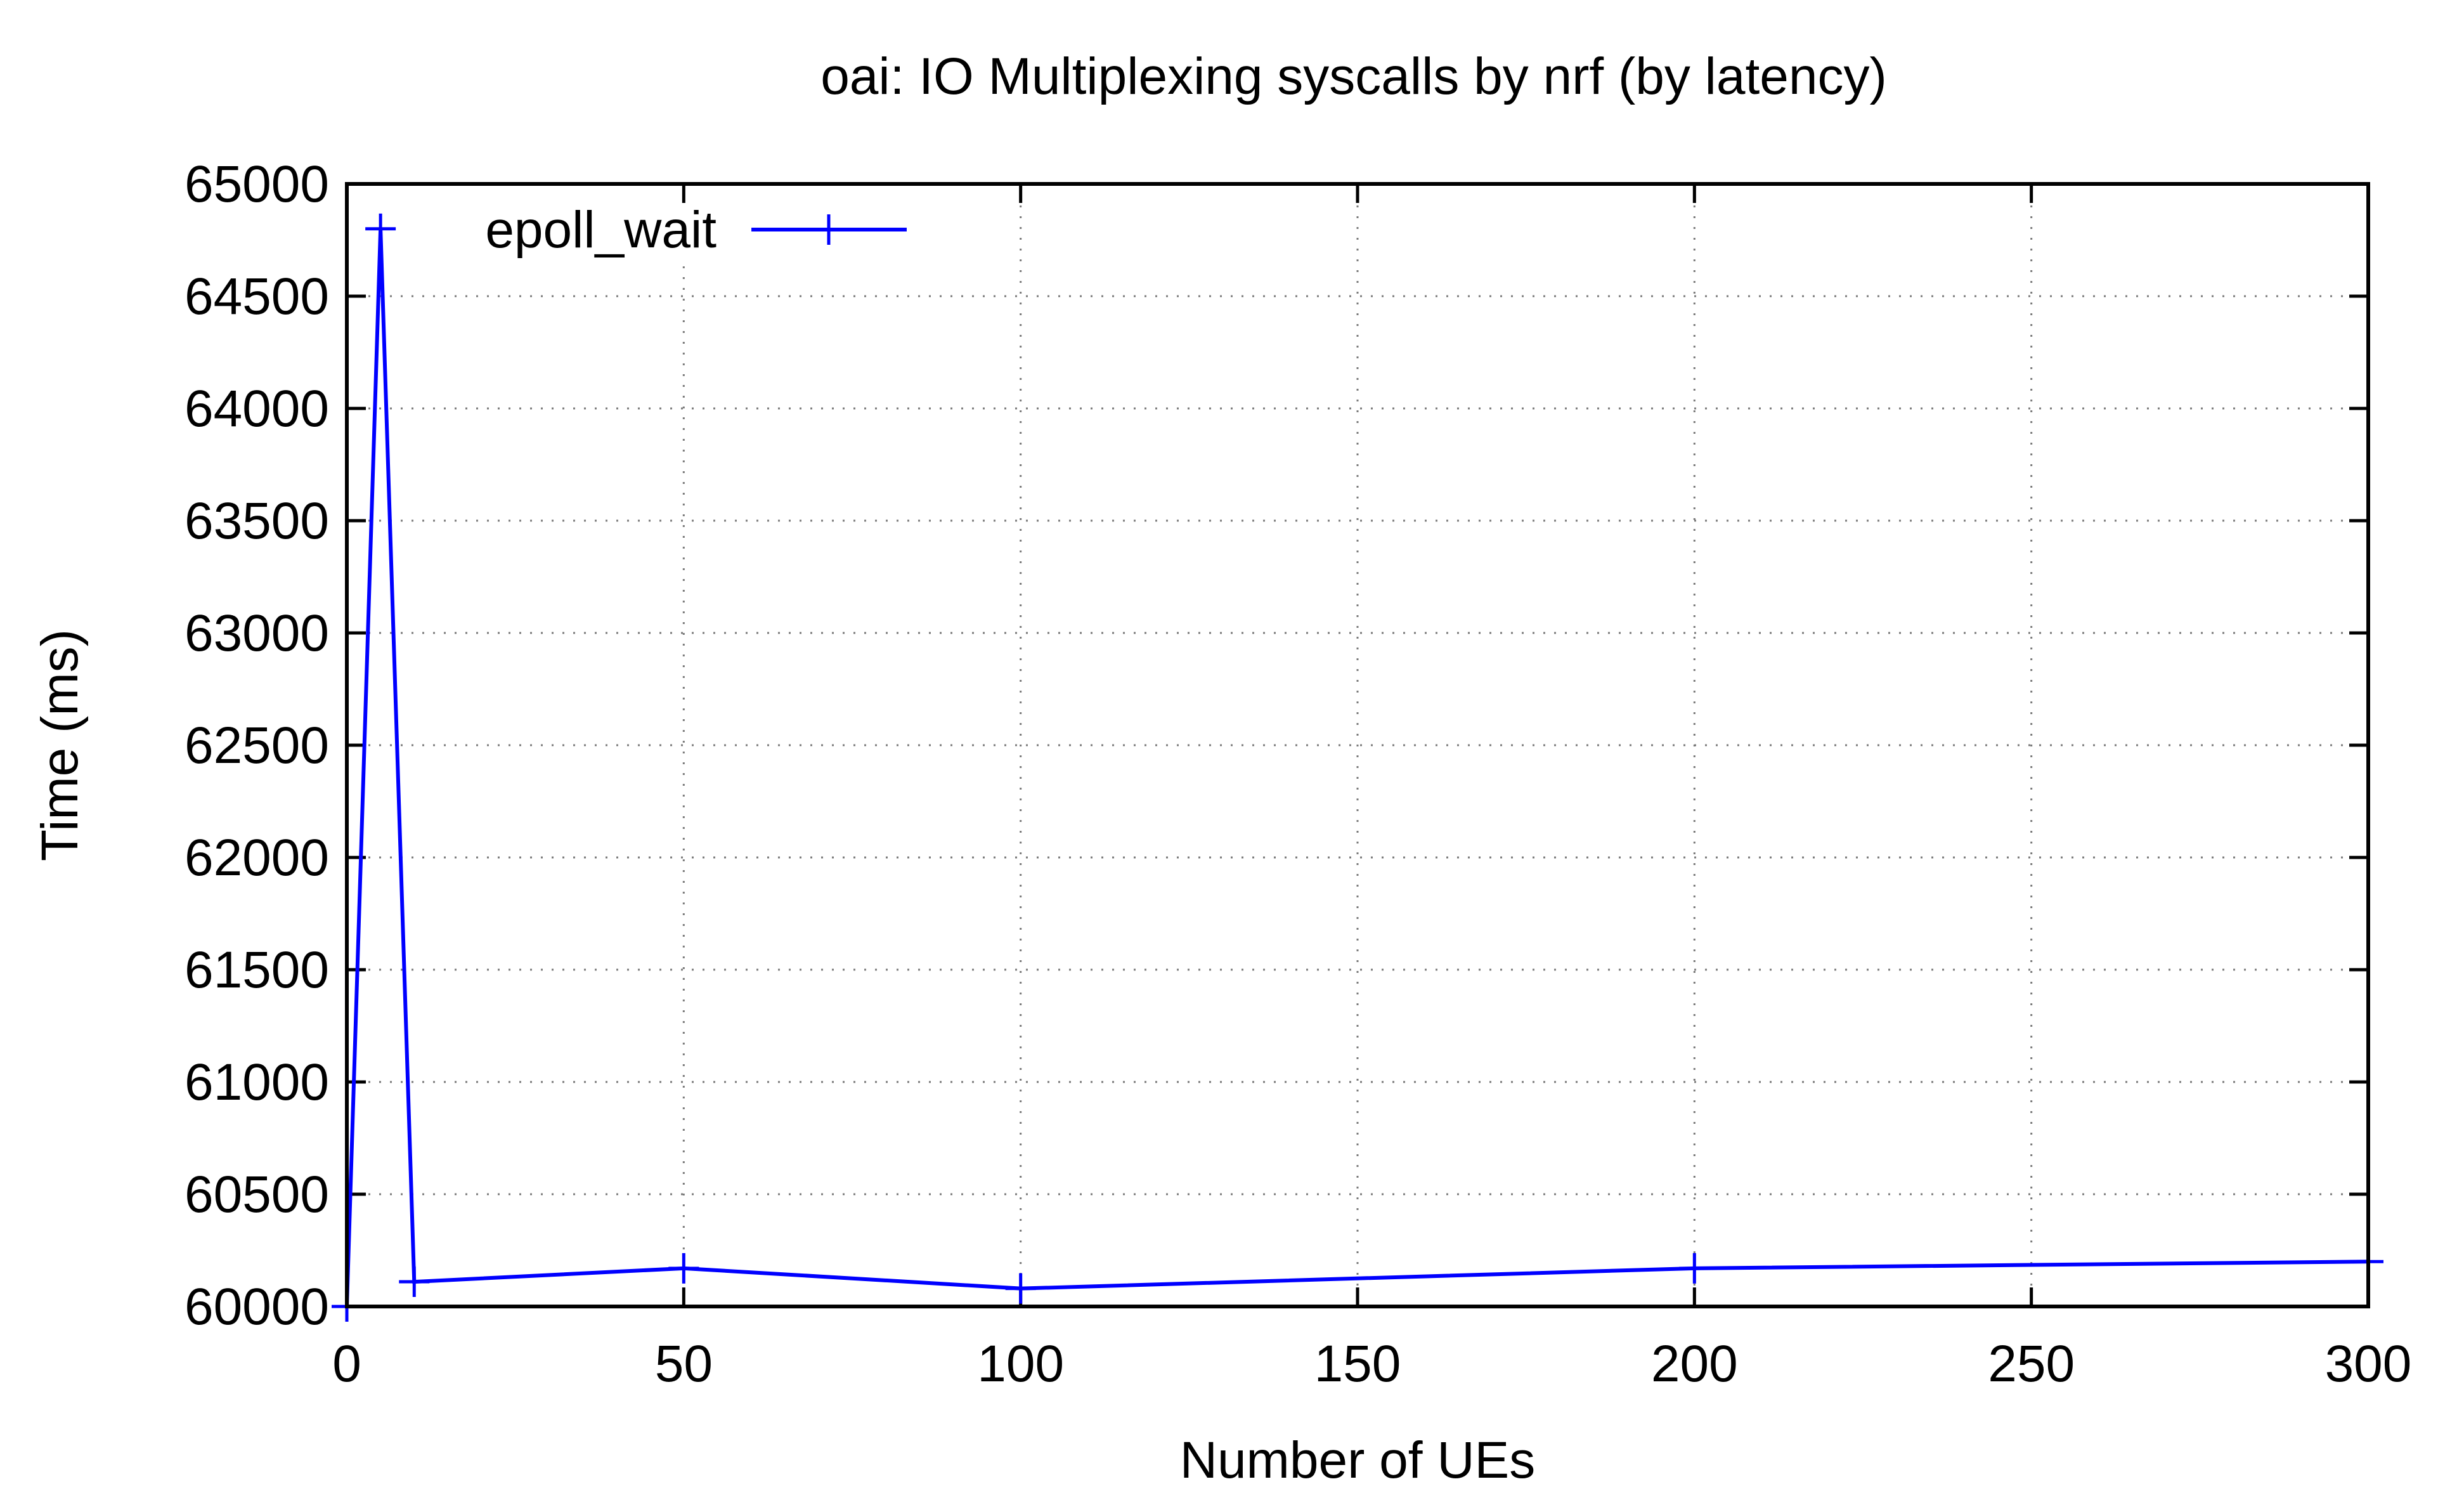  I want to click on x-tick-labels: 0 50 100 150 200 250 300, so click(1371, 1364).